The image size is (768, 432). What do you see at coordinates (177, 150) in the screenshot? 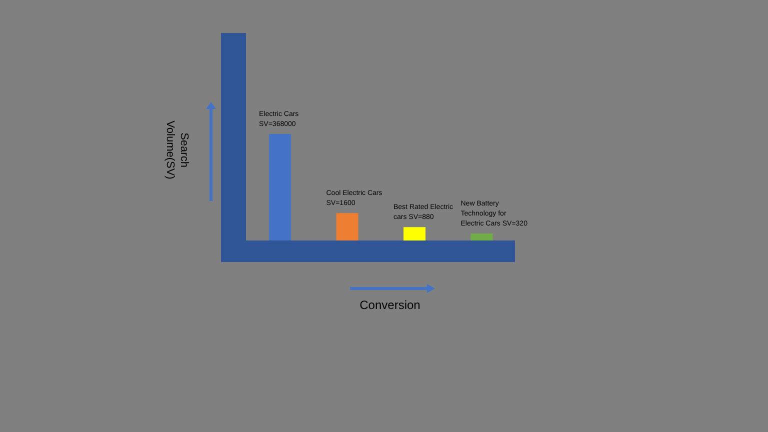
I see `y-axis-title: Search Volume(SV)` at bounding box center [177, 150].